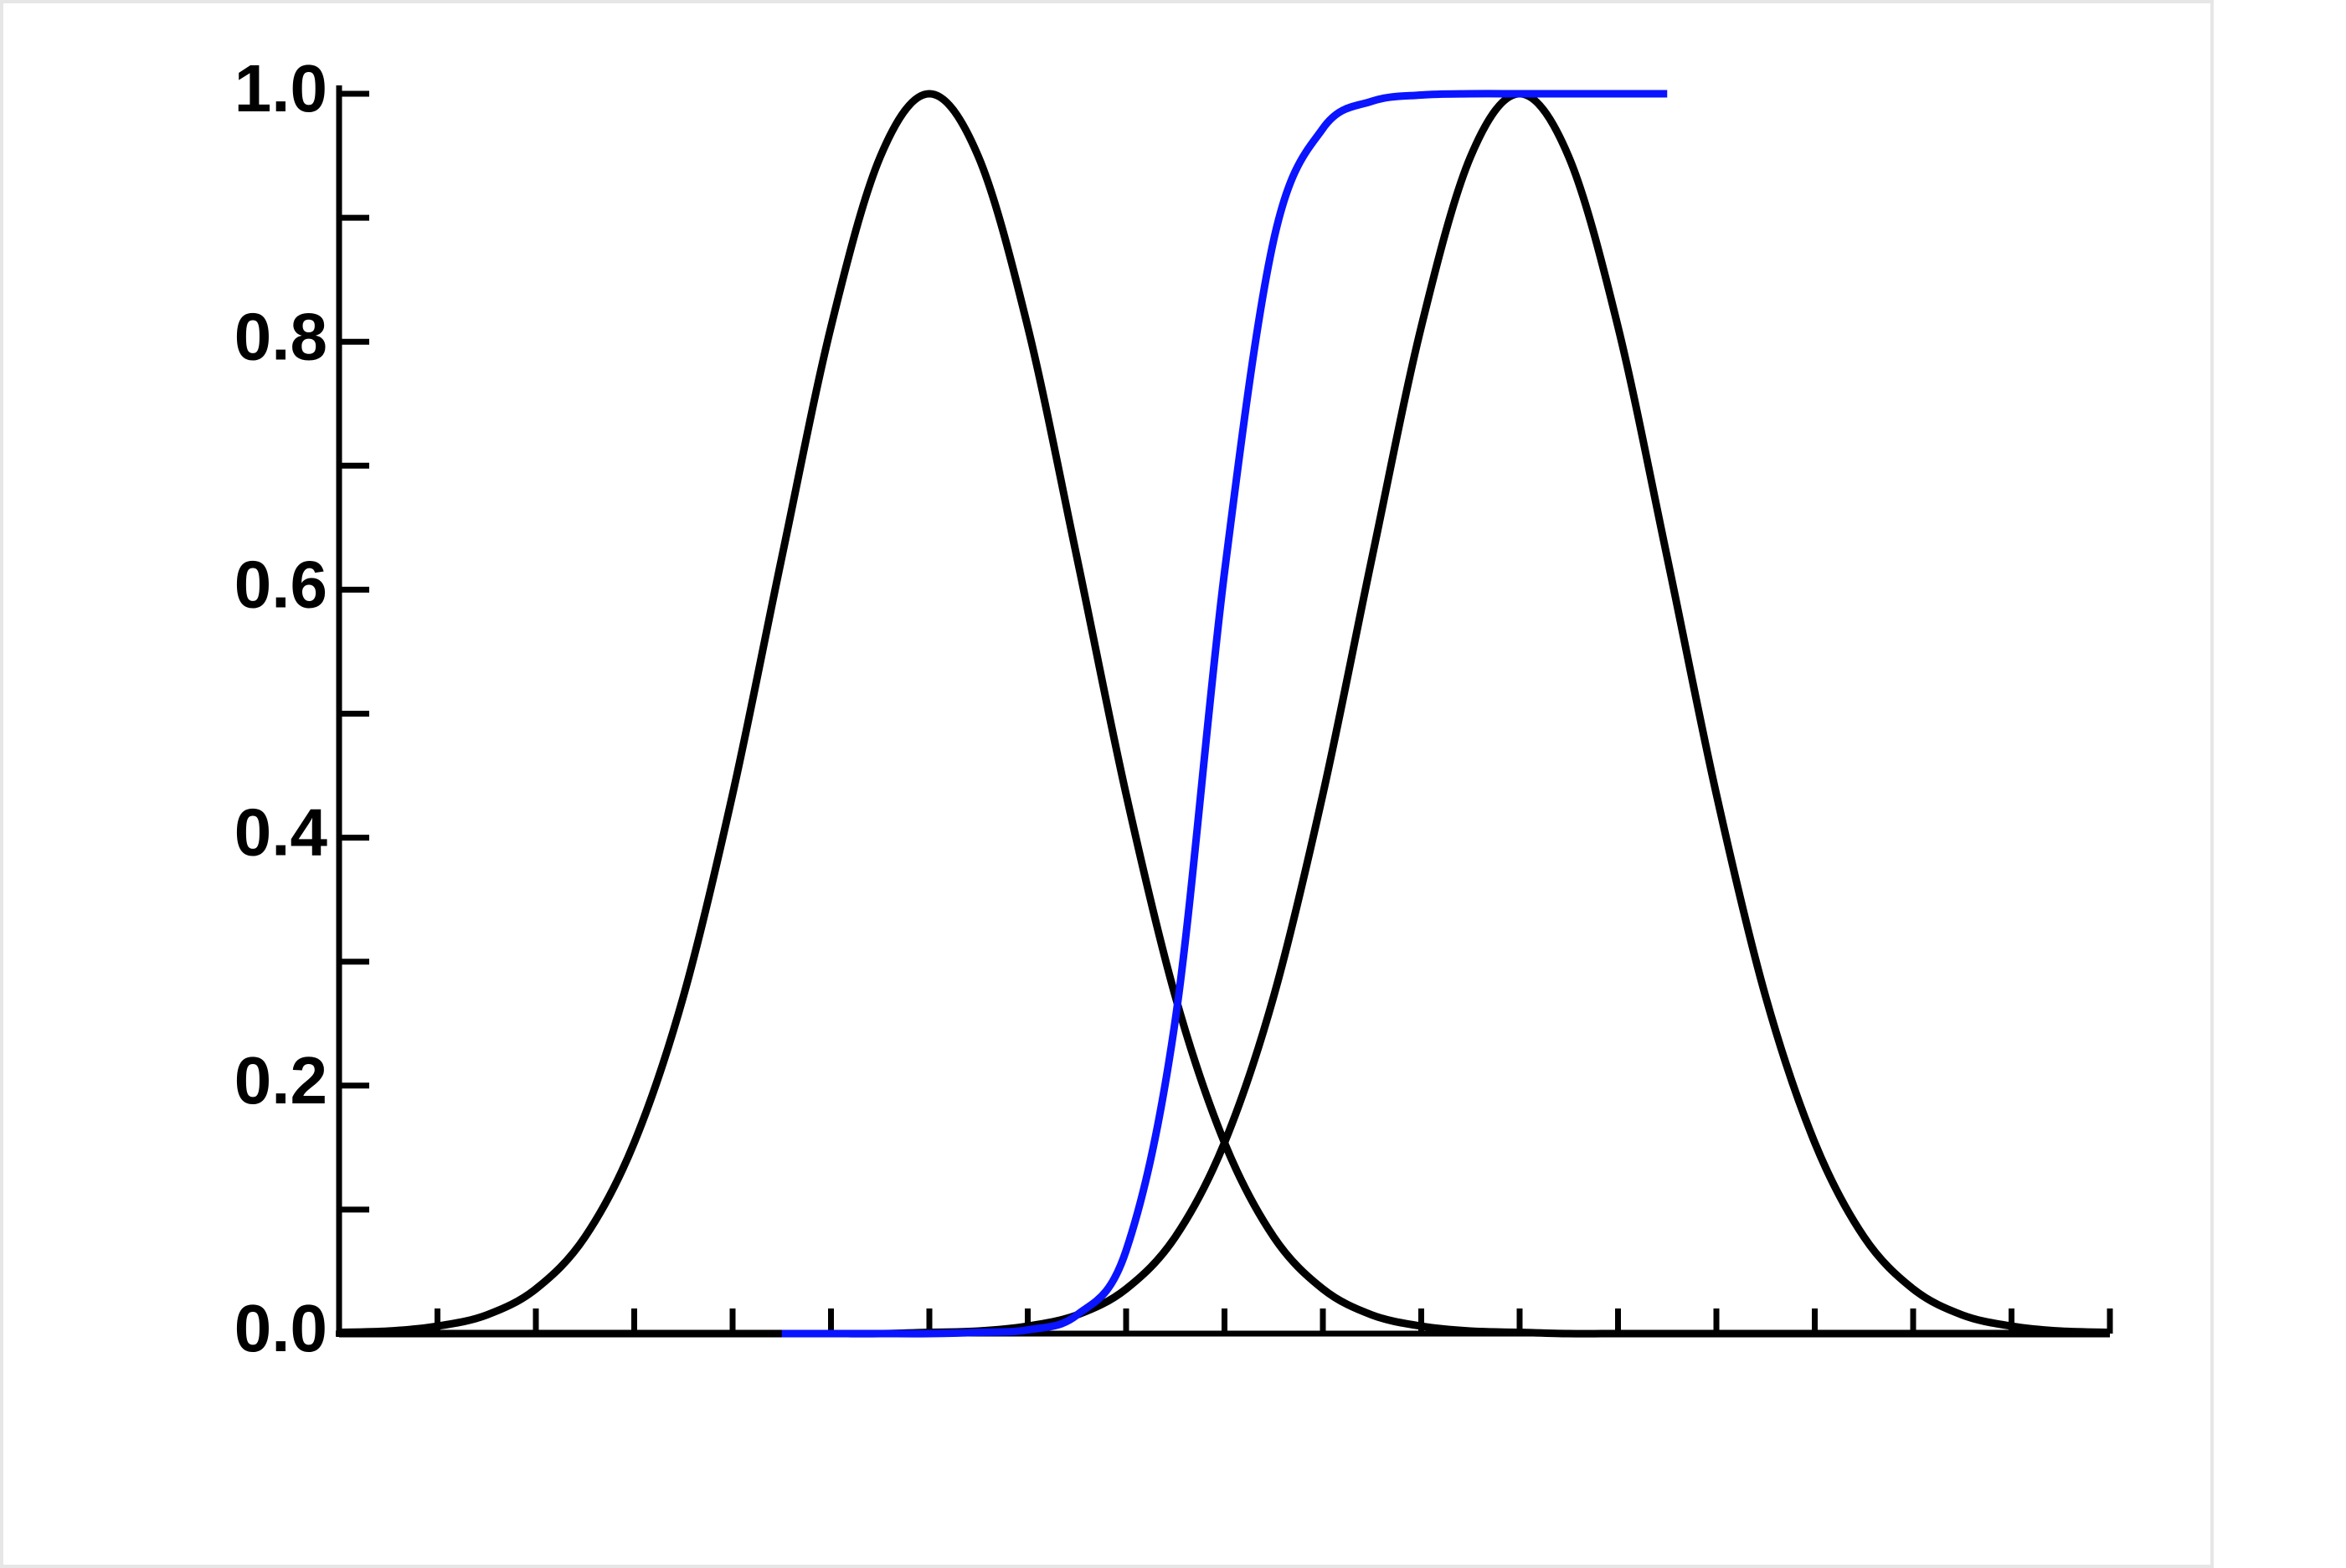 This screenshot has height=1568, width=2346. Describe the element at coordinates (280, 336) in the screenshot. I see `y-tick-label: 0.8` at that location.